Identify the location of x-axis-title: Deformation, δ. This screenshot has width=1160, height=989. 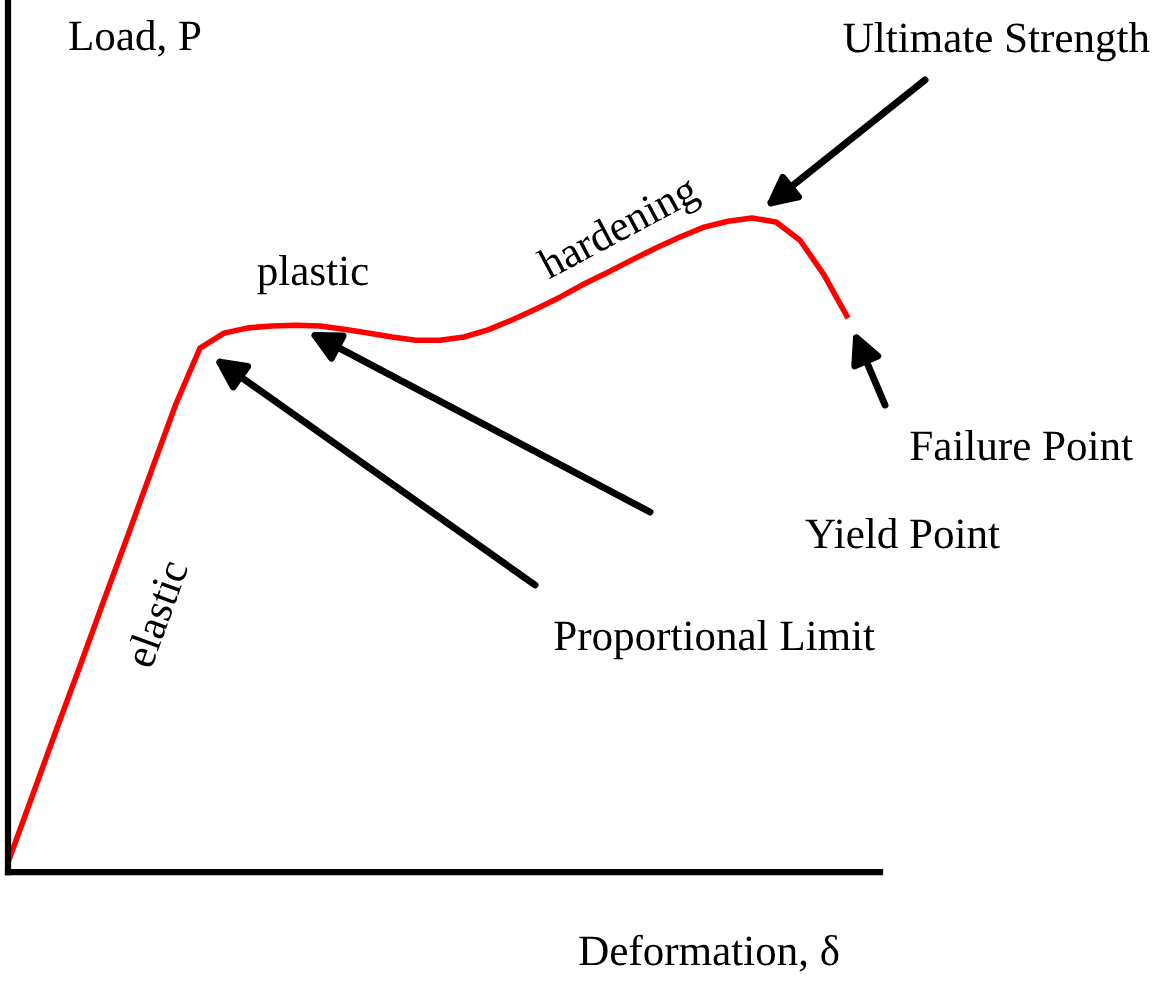
(709, 953).